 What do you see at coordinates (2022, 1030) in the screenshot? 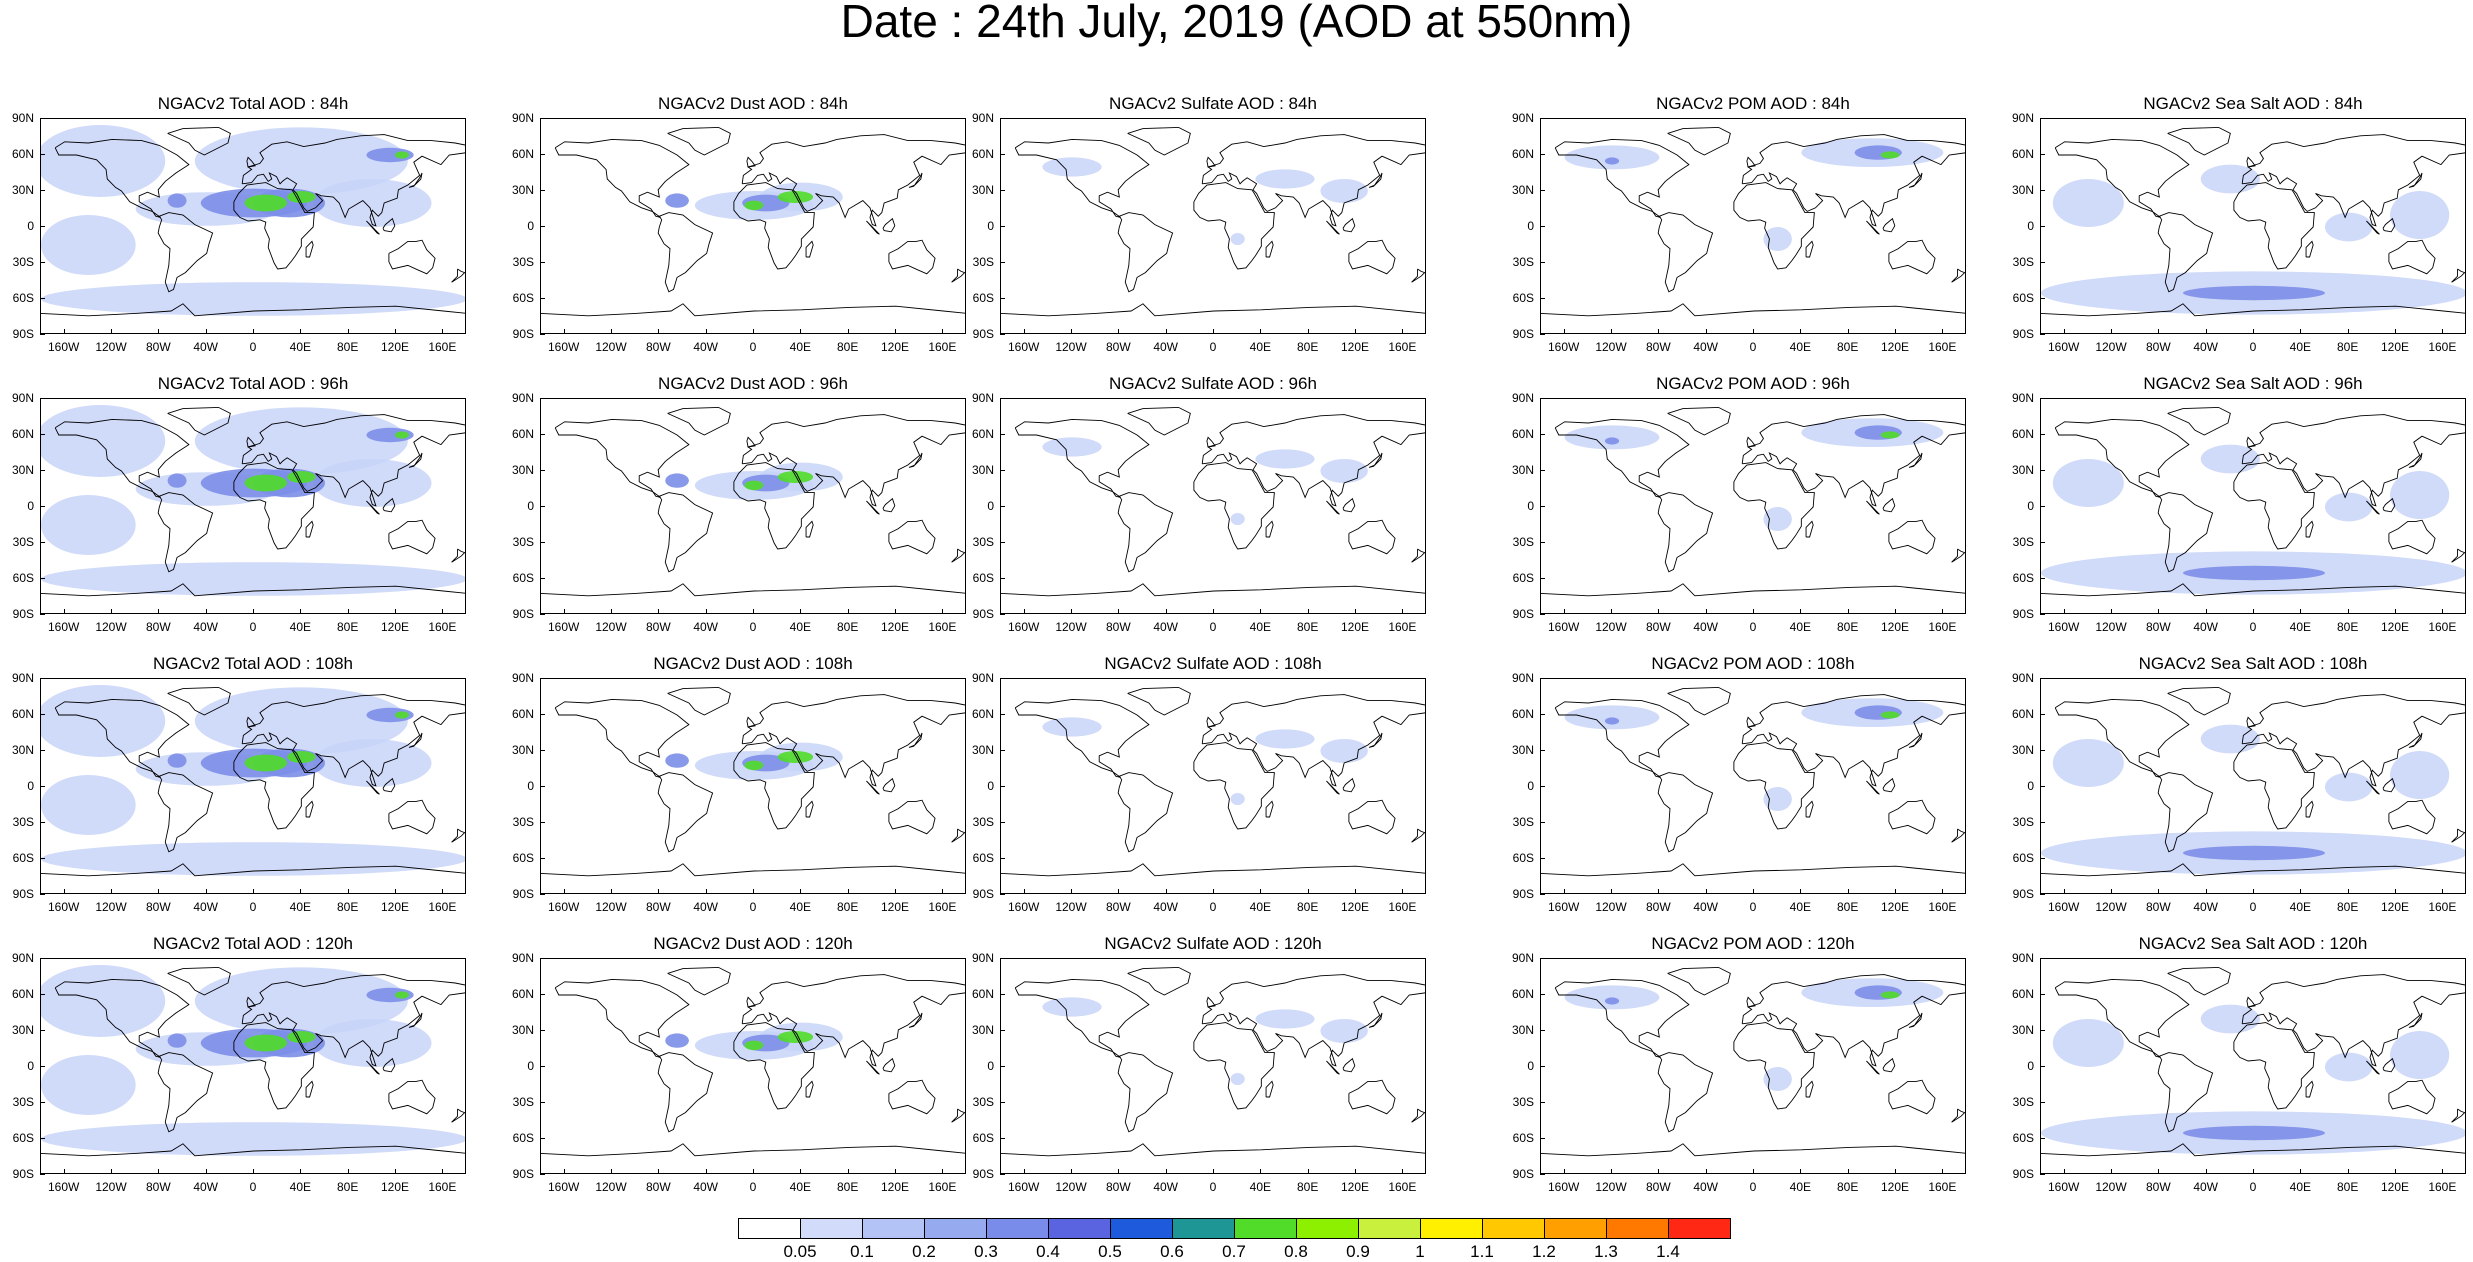
I see `lat-tick-label: 30N` at bounding box center [2022, 1030].